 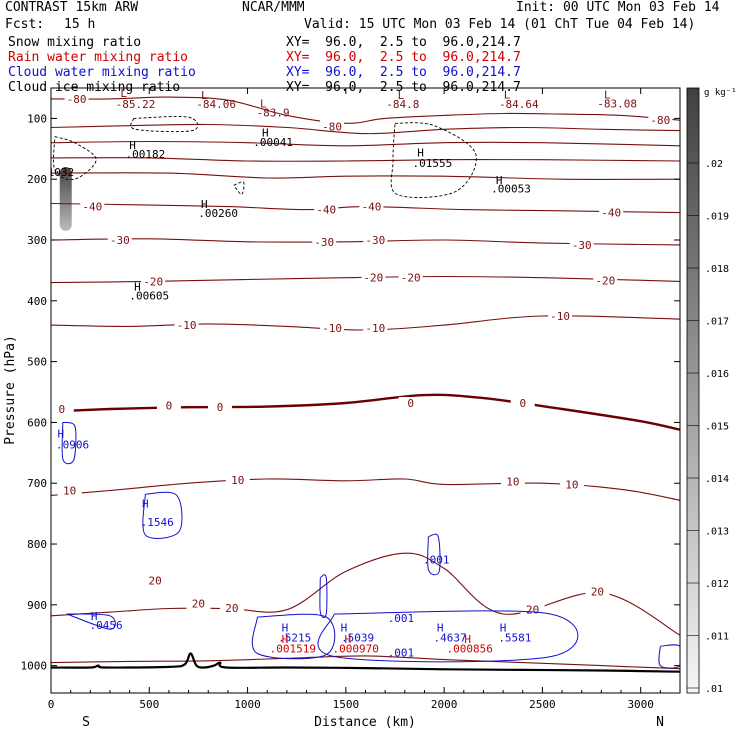 I want to click on extrema-annotation: .4637, so click(x=449, y=637).